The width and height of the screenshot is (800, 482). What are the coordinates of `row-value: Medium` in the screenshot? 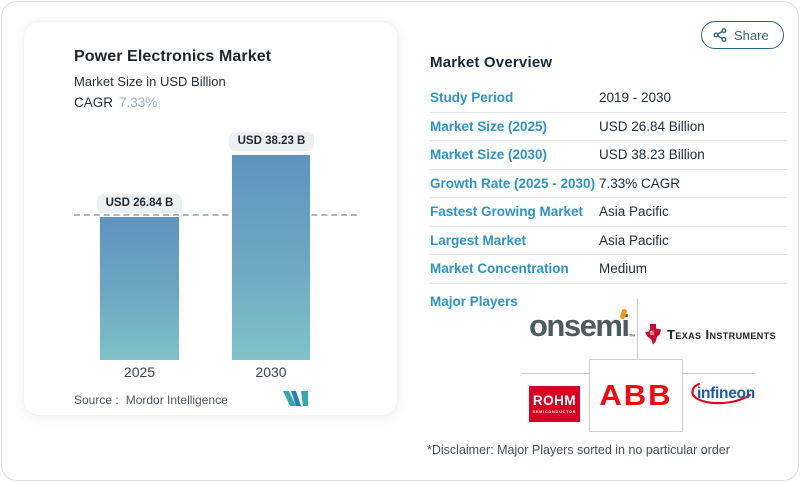 It's located at (623, 269).